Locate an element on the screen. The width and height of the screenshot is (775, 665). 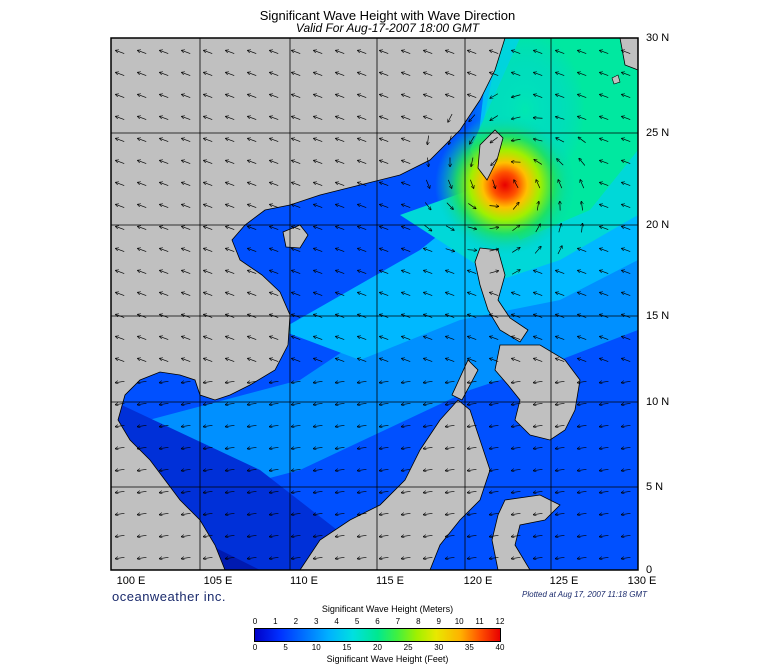
land-luzon is located at coordinates (501, 295).